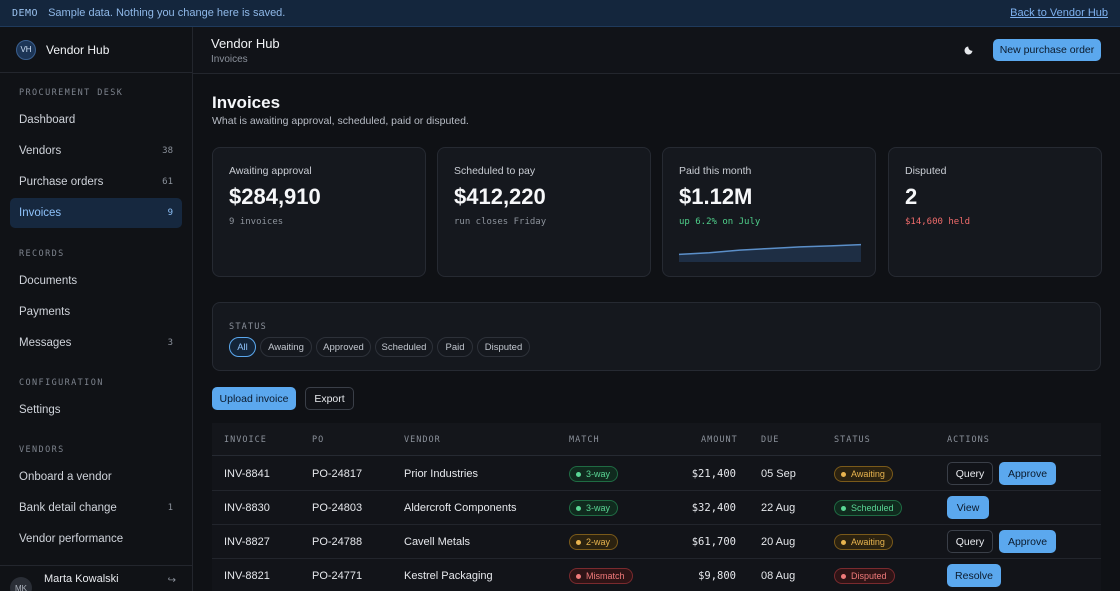 The image size is (1120, 591). What do you see at coordinates (318, 440) in the screenshot?
I see `column-header-po: PO` at bounding box center [318, 440].